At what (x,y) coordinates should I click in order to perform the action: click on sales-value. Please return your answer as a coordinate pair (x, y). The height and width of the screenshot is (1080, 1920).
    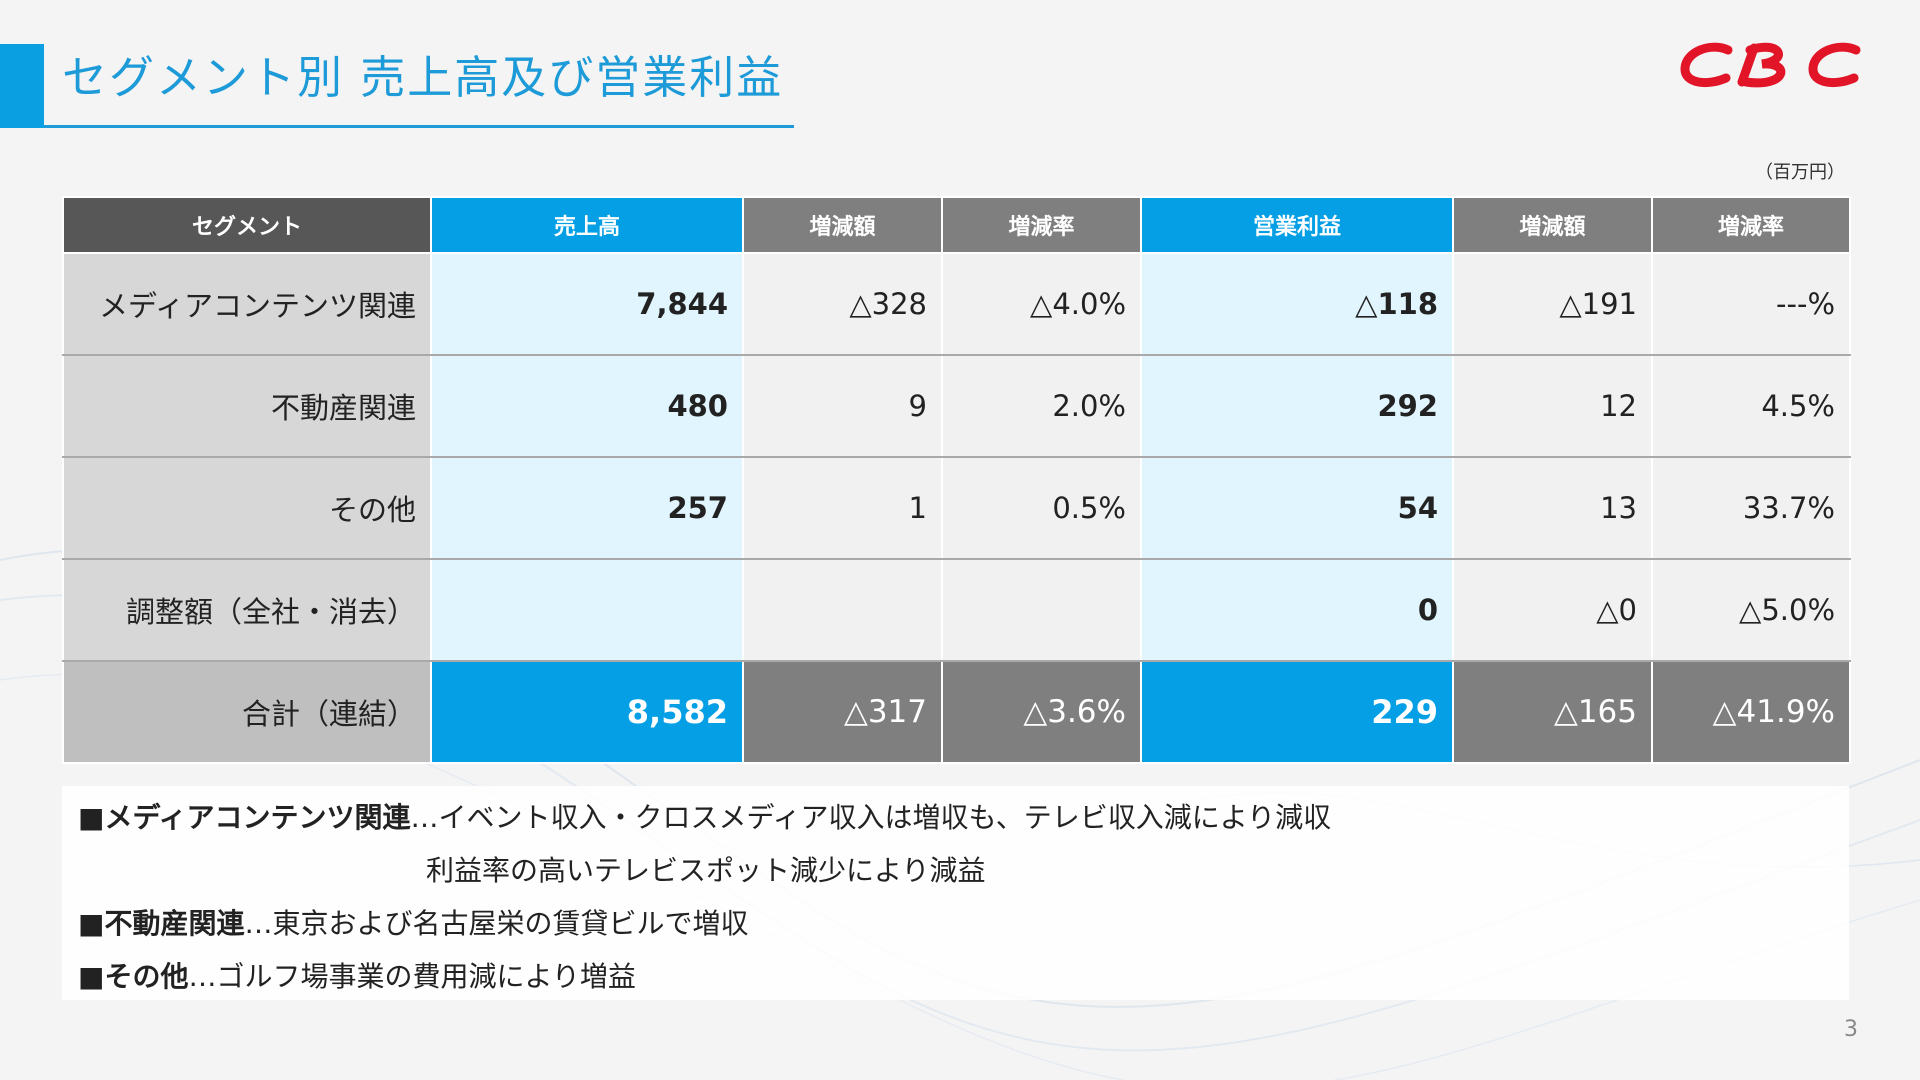
    Looking at the image, I should click on (587, 610).